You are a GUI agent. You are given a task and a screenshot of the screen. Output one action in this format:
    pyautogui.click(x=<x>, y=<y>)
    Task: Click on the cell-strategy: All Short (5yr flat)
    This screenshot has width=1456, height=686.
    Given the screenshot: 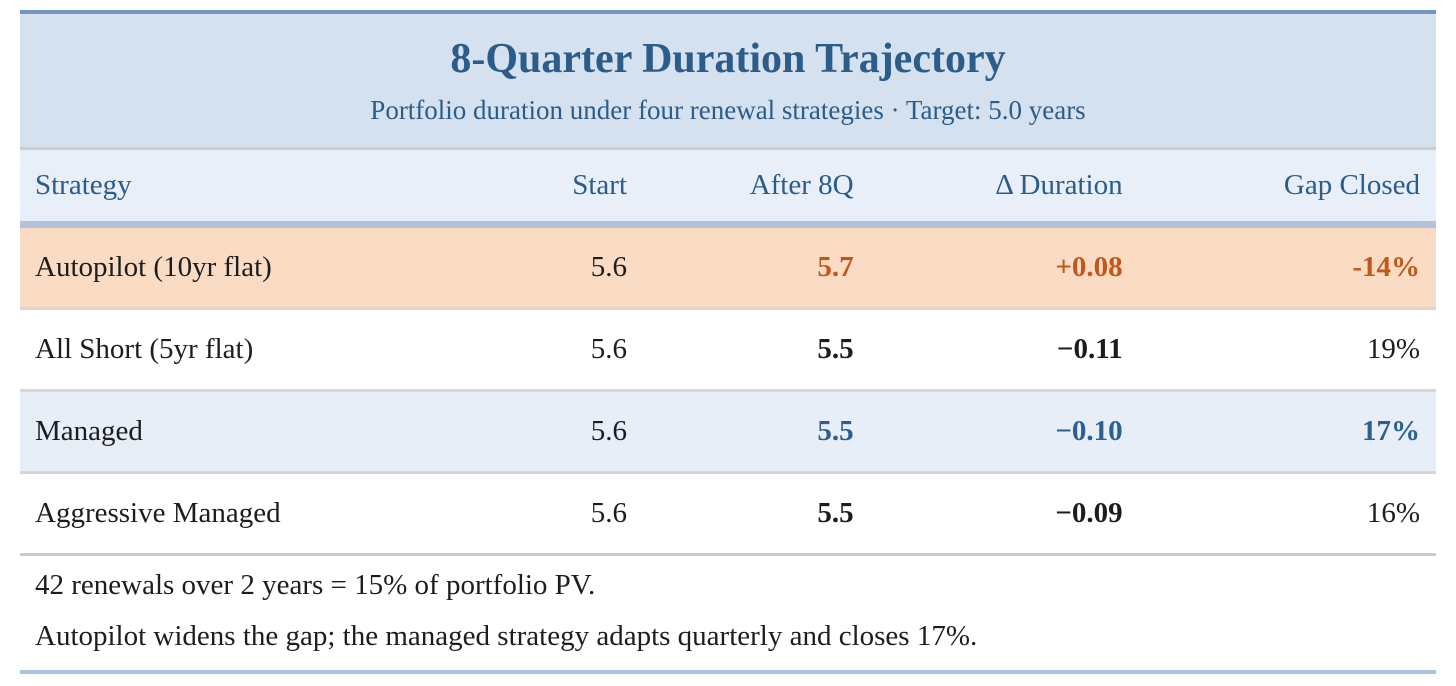 What is the action you would take?
    pyautogui.click(x=232, y=351)
    